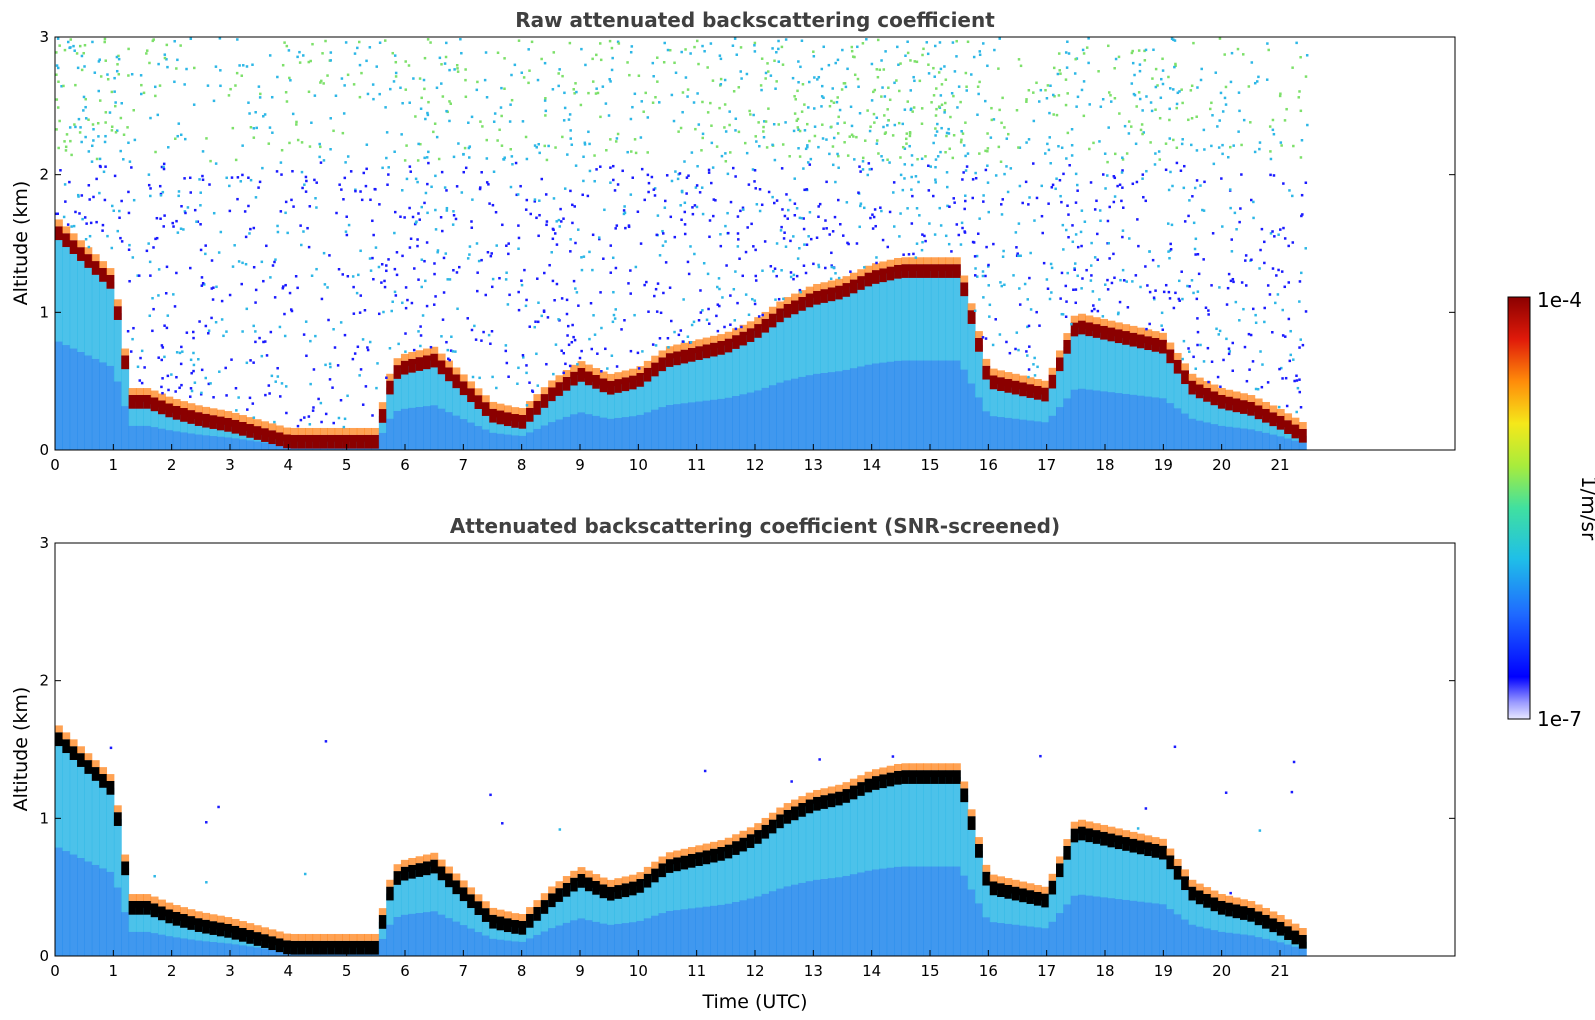 Image resolution: width=1595 pixels, height=1020 pixels. Describe the element at coordinates (44, 956) in the screenshot. I see `y-tick-label: 0` at that location.